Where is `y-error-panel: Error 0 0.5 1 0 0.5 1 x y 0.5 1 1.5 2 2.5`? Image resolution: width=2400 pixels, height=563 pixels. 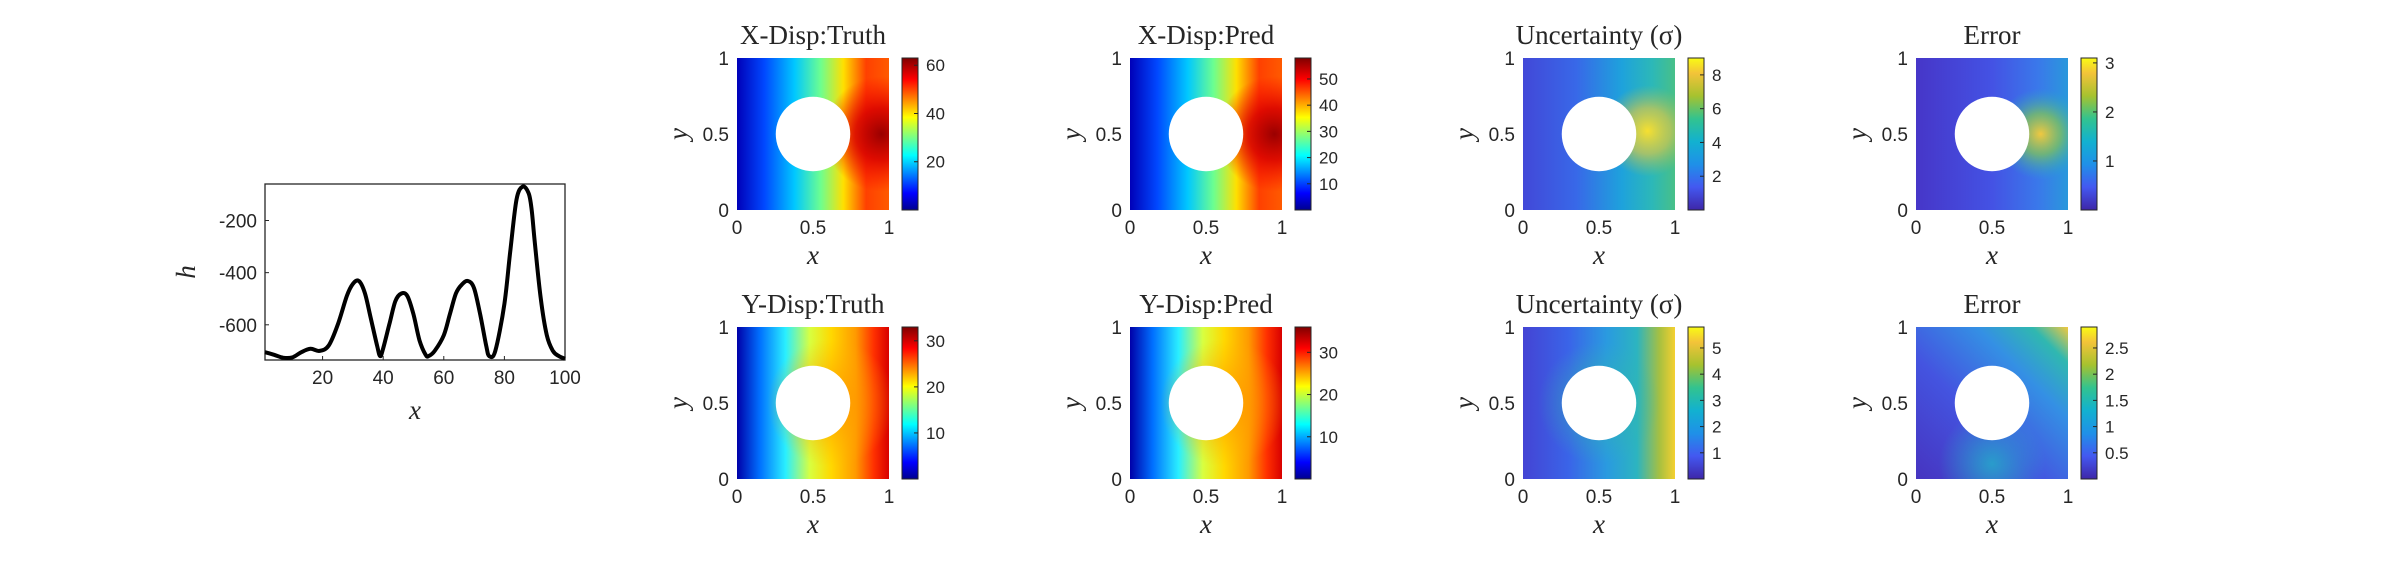 y-error-panel: Error 0 0.5 1 0 0.5 1 x y 0.5 1 1.5 2 2.5 is located at coordinates (1985, 414).